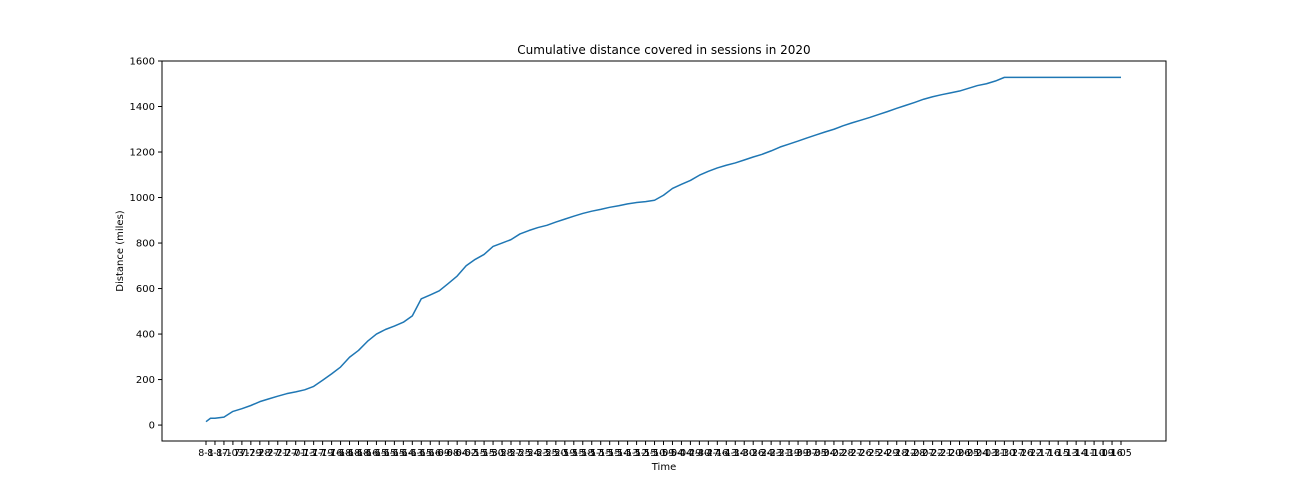  Describe the element at coordinates (673, 453) in the screenshot. I see `x-tick-label: 5-04` at that location.